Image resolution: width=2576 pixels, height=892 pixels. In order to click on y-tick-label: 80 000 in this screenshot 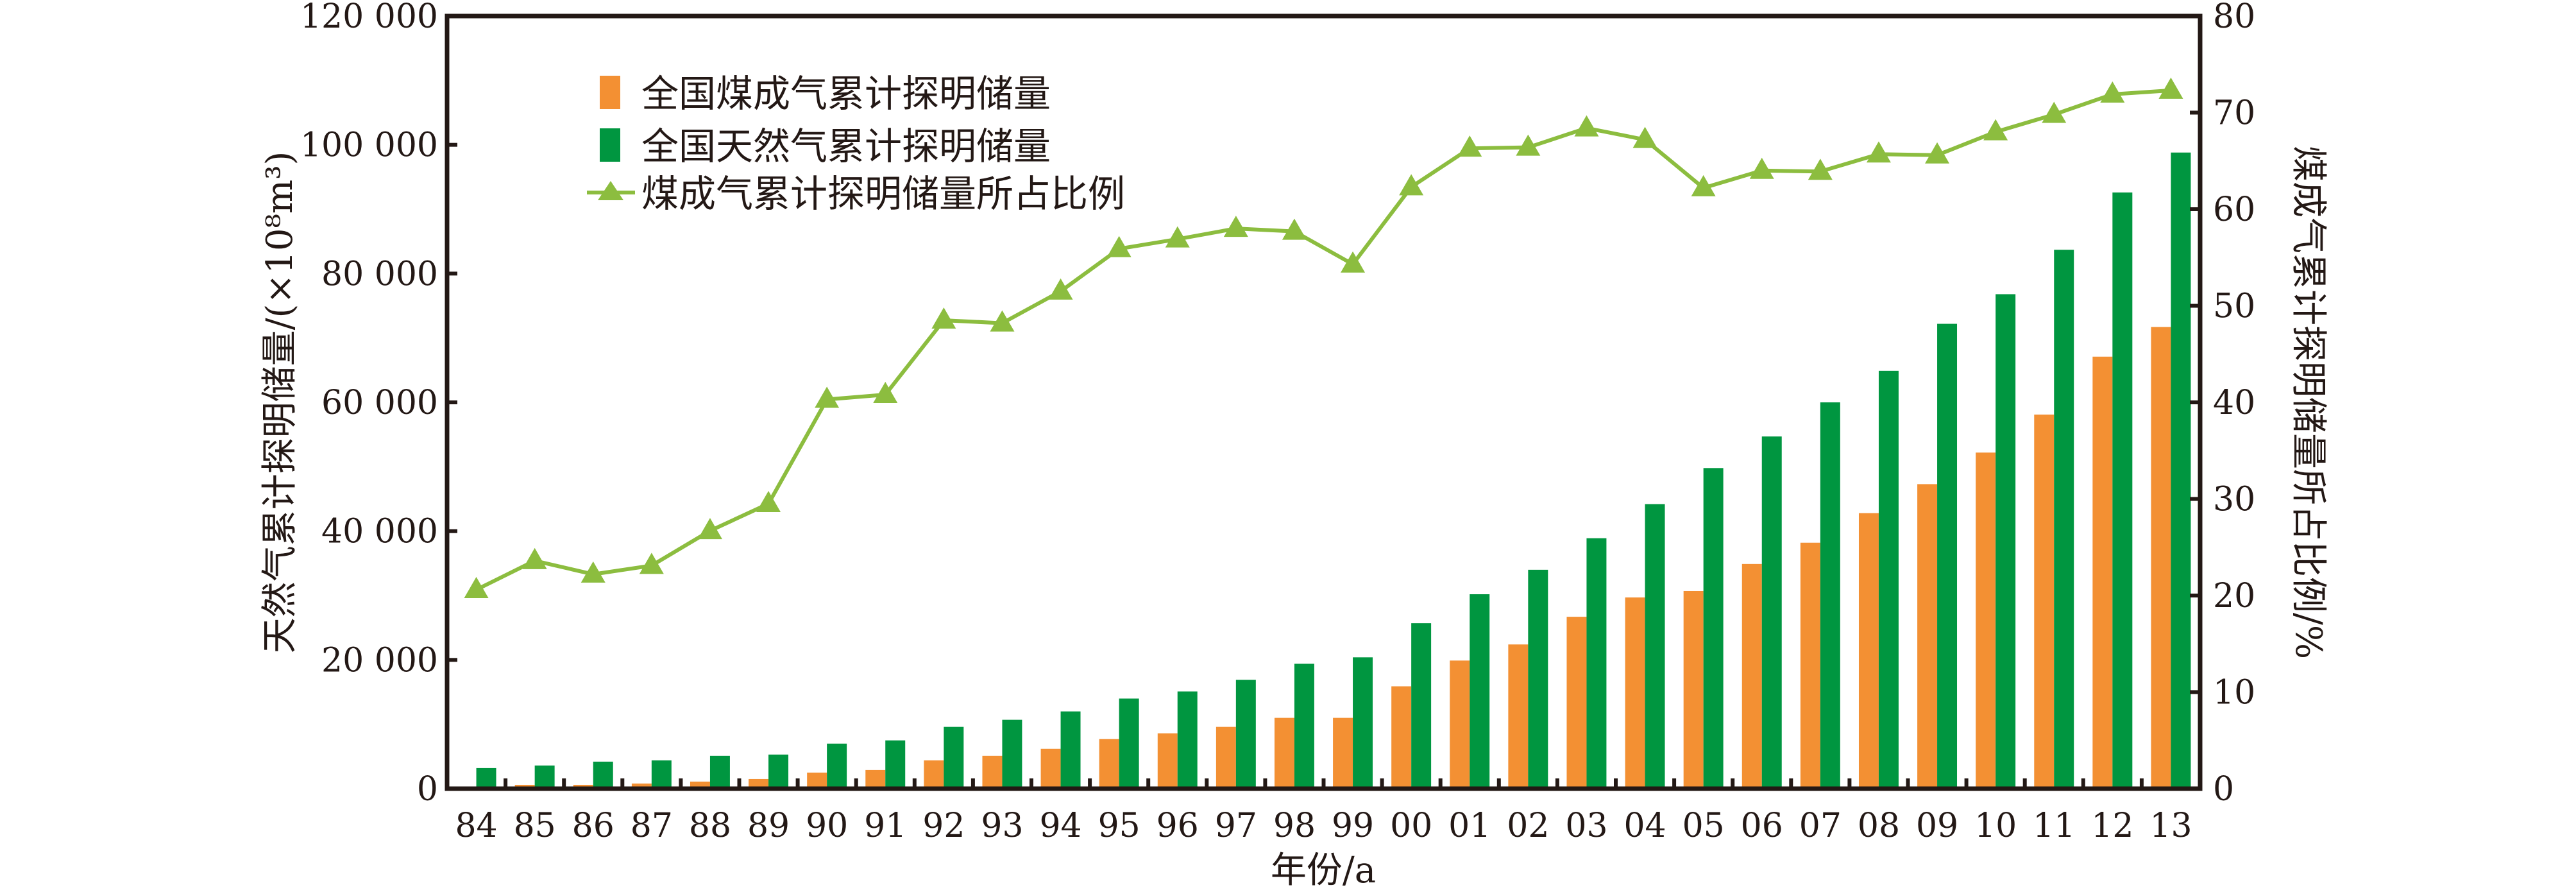, I will do `click(379, 274)`.